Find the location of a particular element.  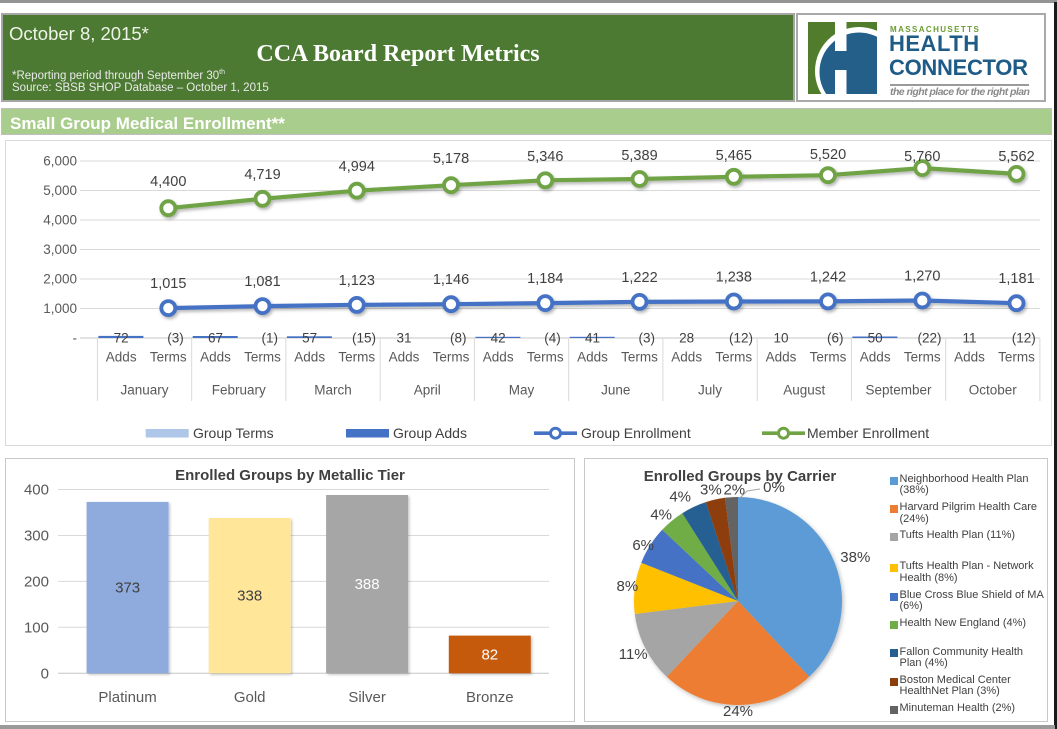

svg-text: 41 is located at coordinates (592, 338).